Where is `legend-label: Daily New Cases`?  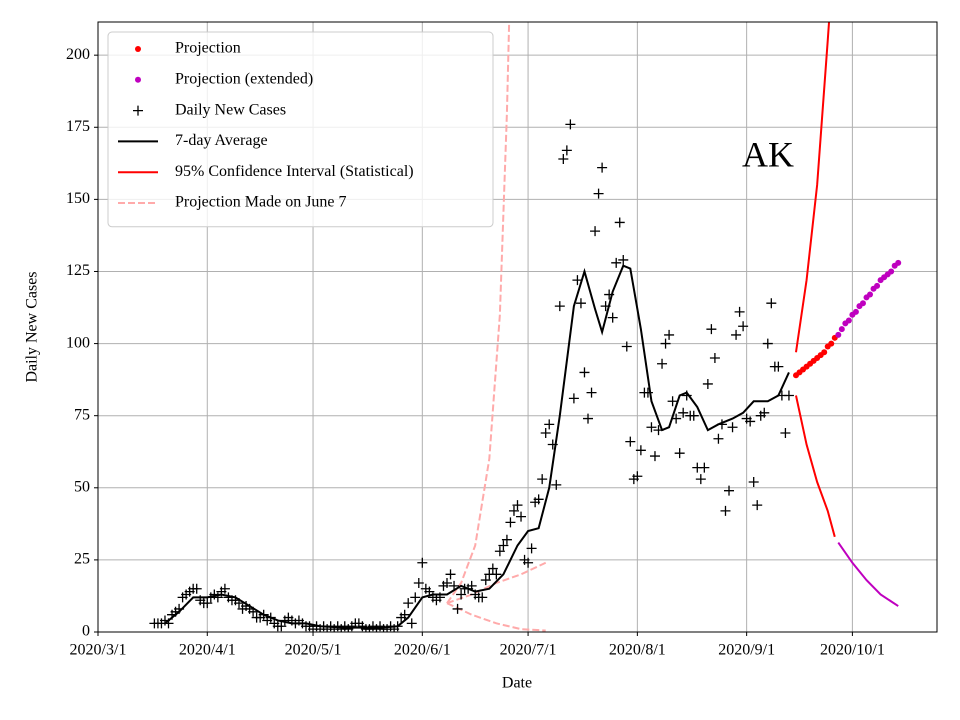 legend-label: Daily New Cases is located at coordinates (230, 109).